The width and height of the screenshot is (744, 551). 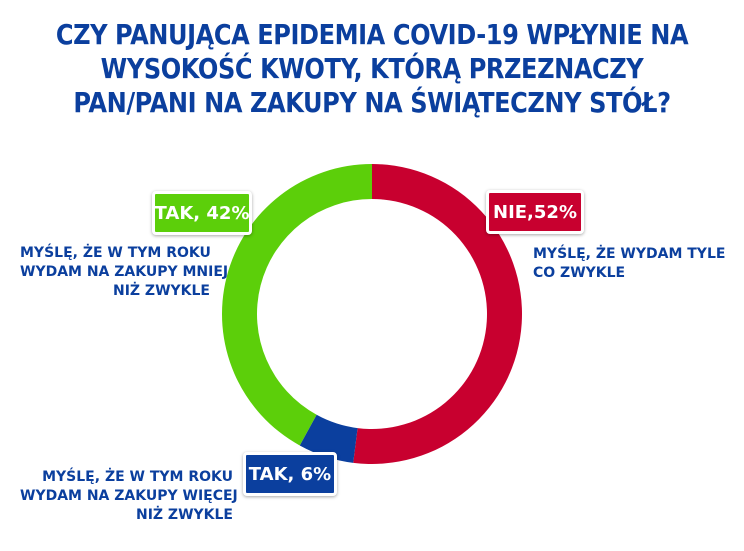 I want to click on description-nie: MYŚLĘ, ŻE WYDAM TYLE CO ZWYKLE, so click(x=629, y=264).